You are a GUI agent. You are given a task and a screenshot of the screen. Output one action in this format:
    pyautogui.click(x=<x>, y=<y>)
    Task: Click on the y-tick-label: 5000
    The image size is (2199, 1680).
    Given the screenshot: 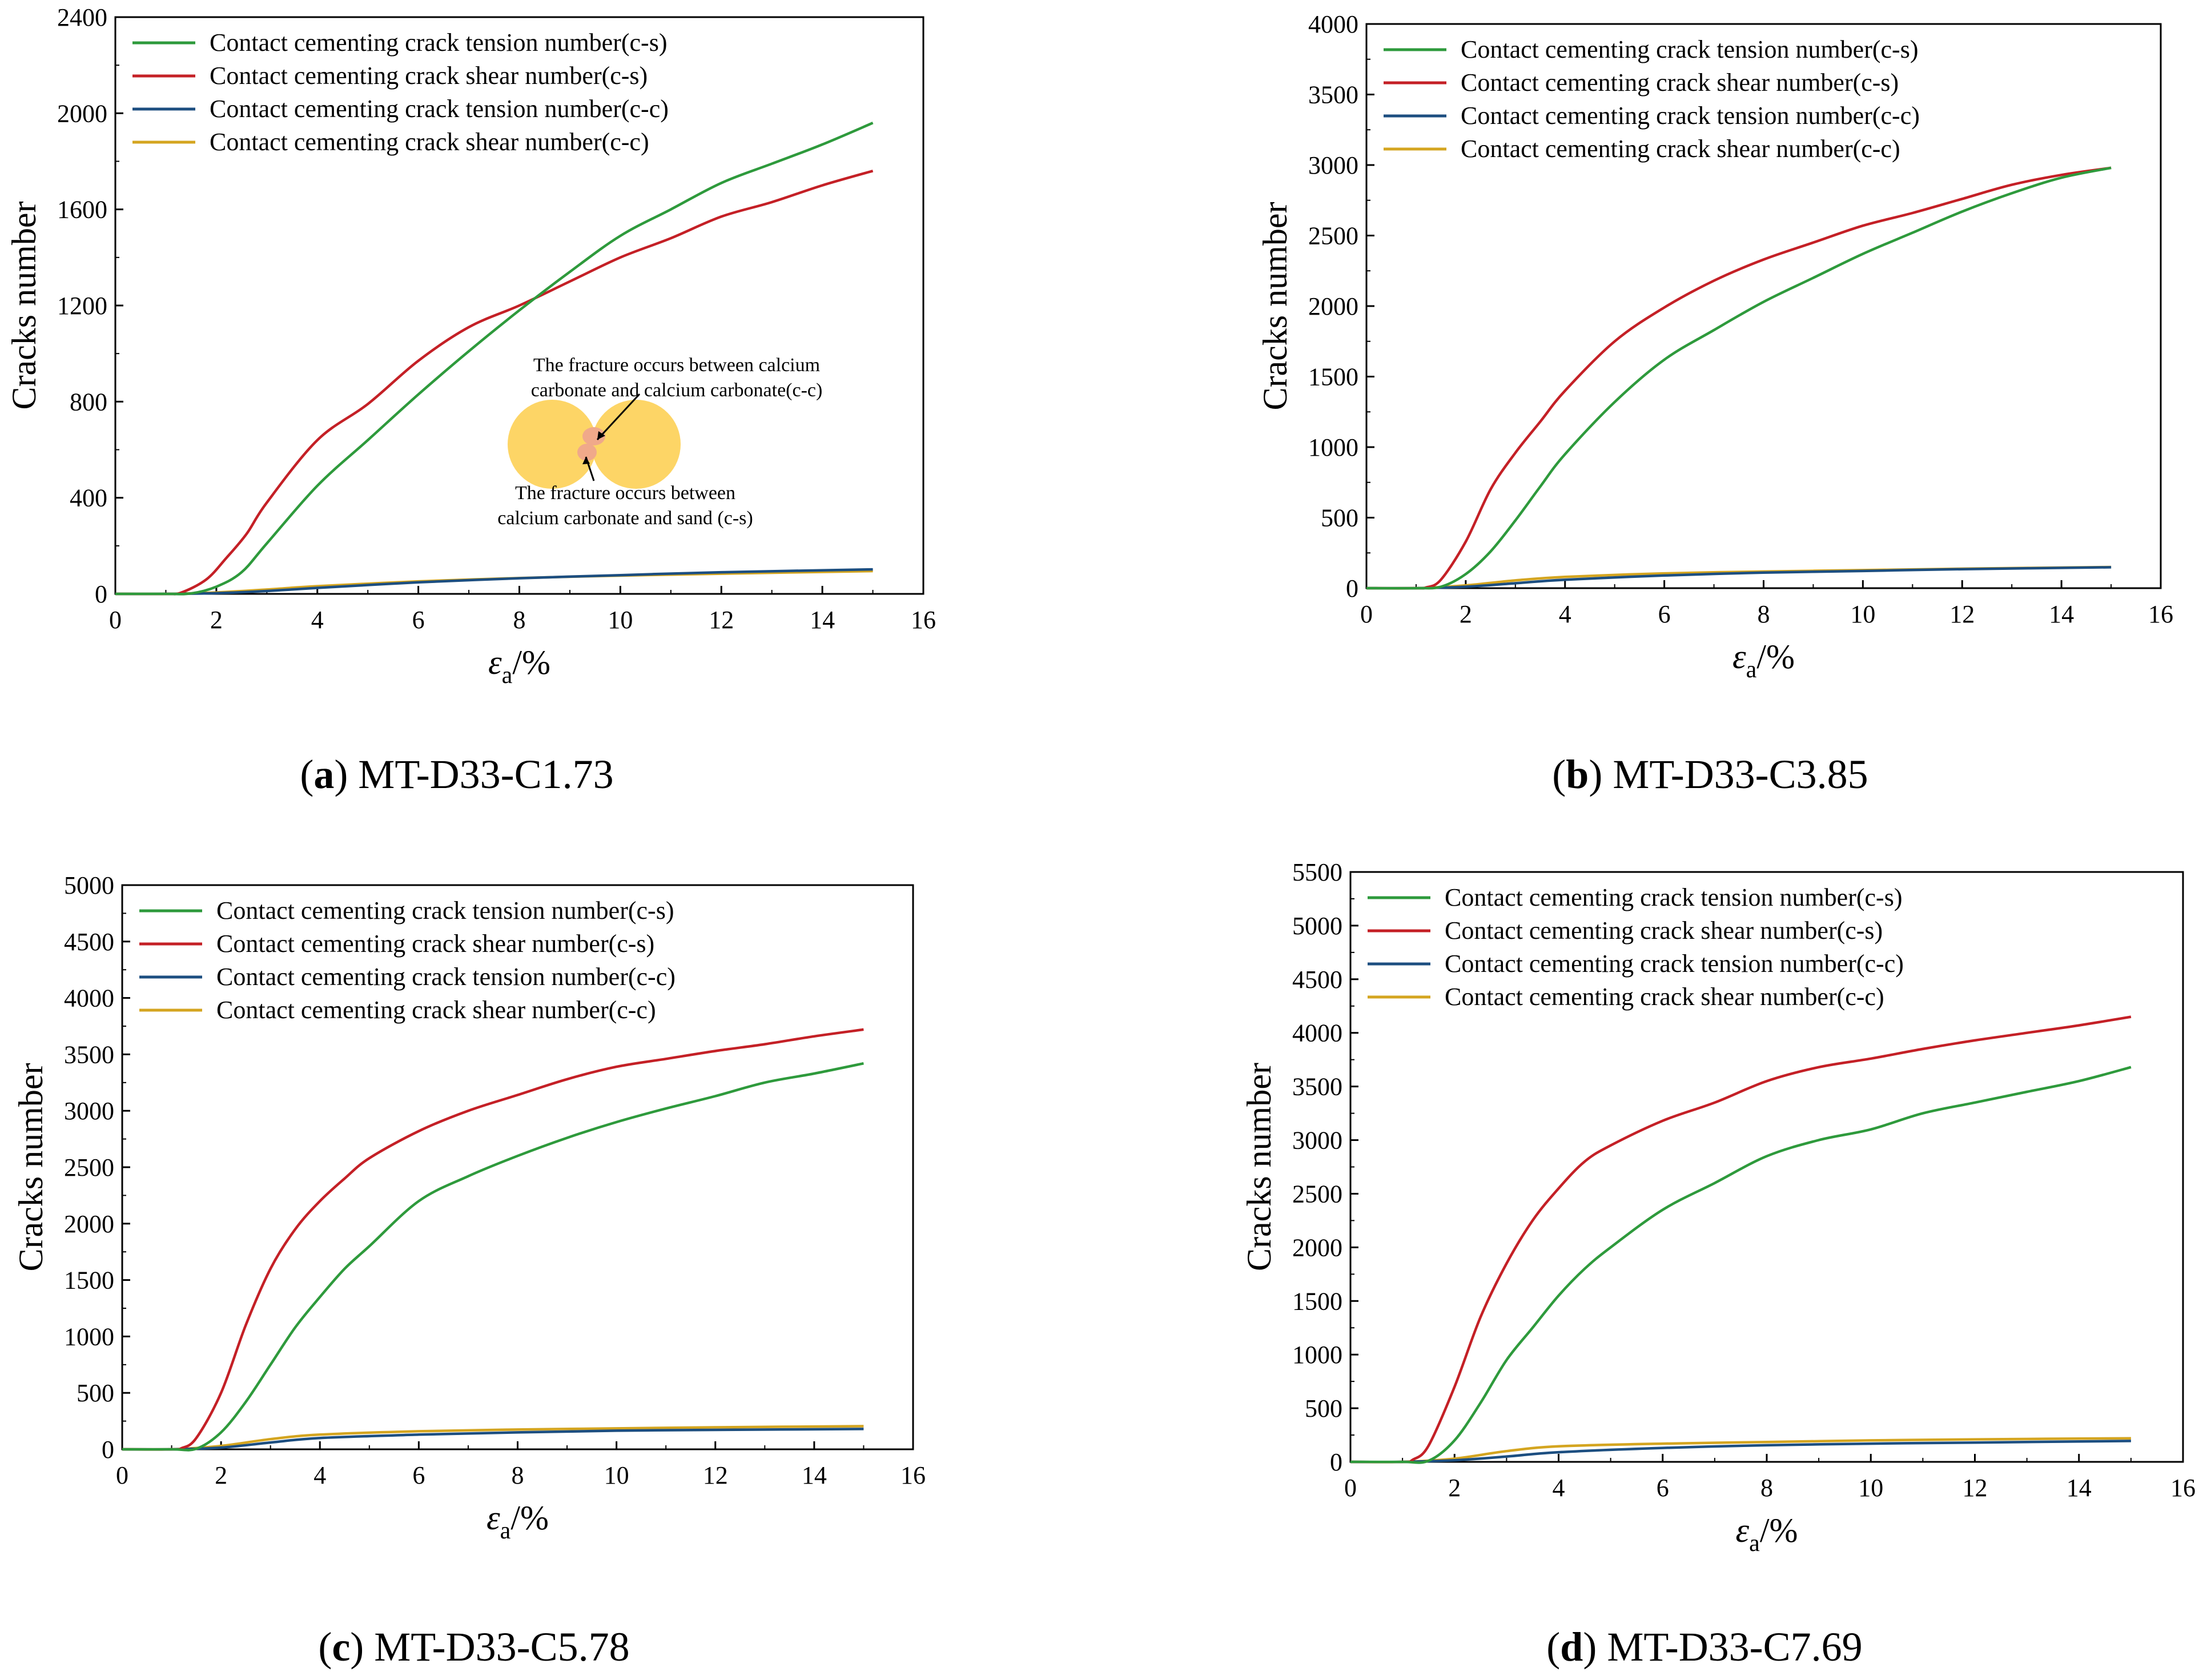 What is the action you would take?
    pyautogui.click(x=89, y=885)
    